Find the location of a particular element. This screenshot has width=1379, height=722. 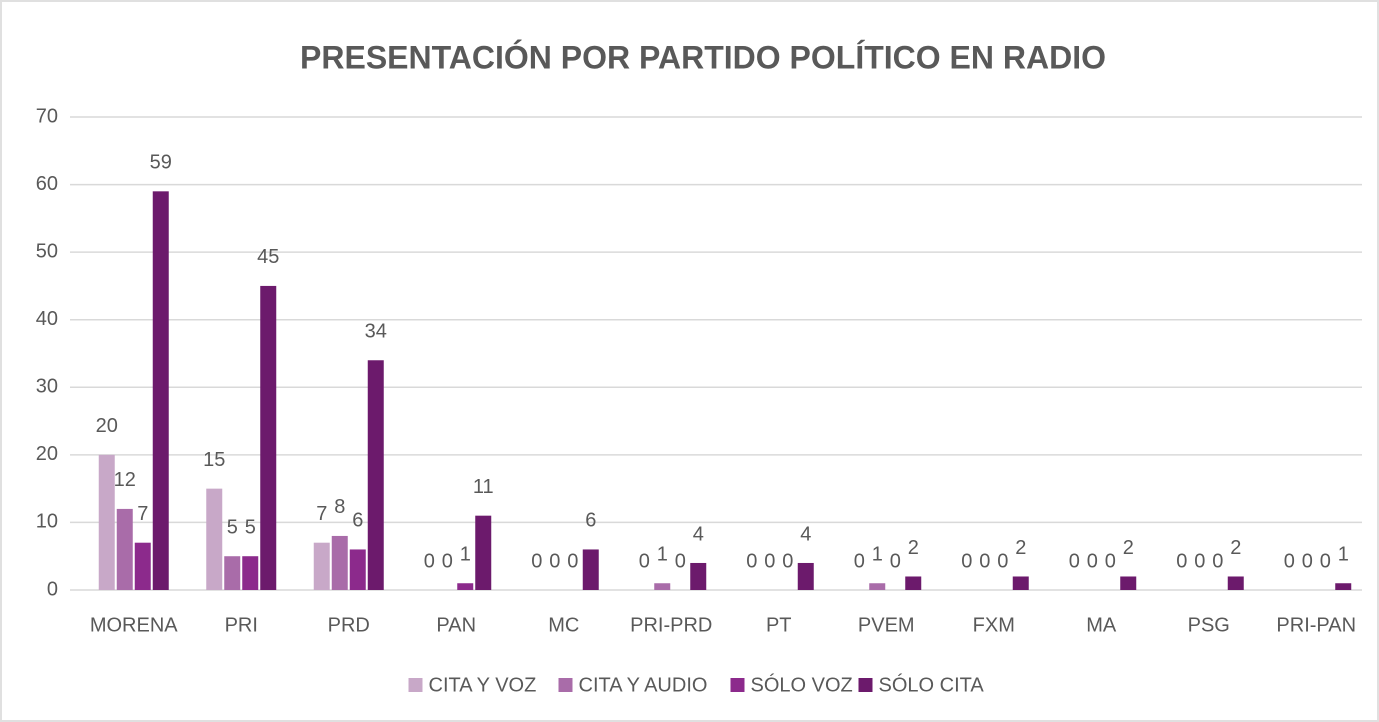

y-tick-label: 20 is located at coordinates (47, 454).